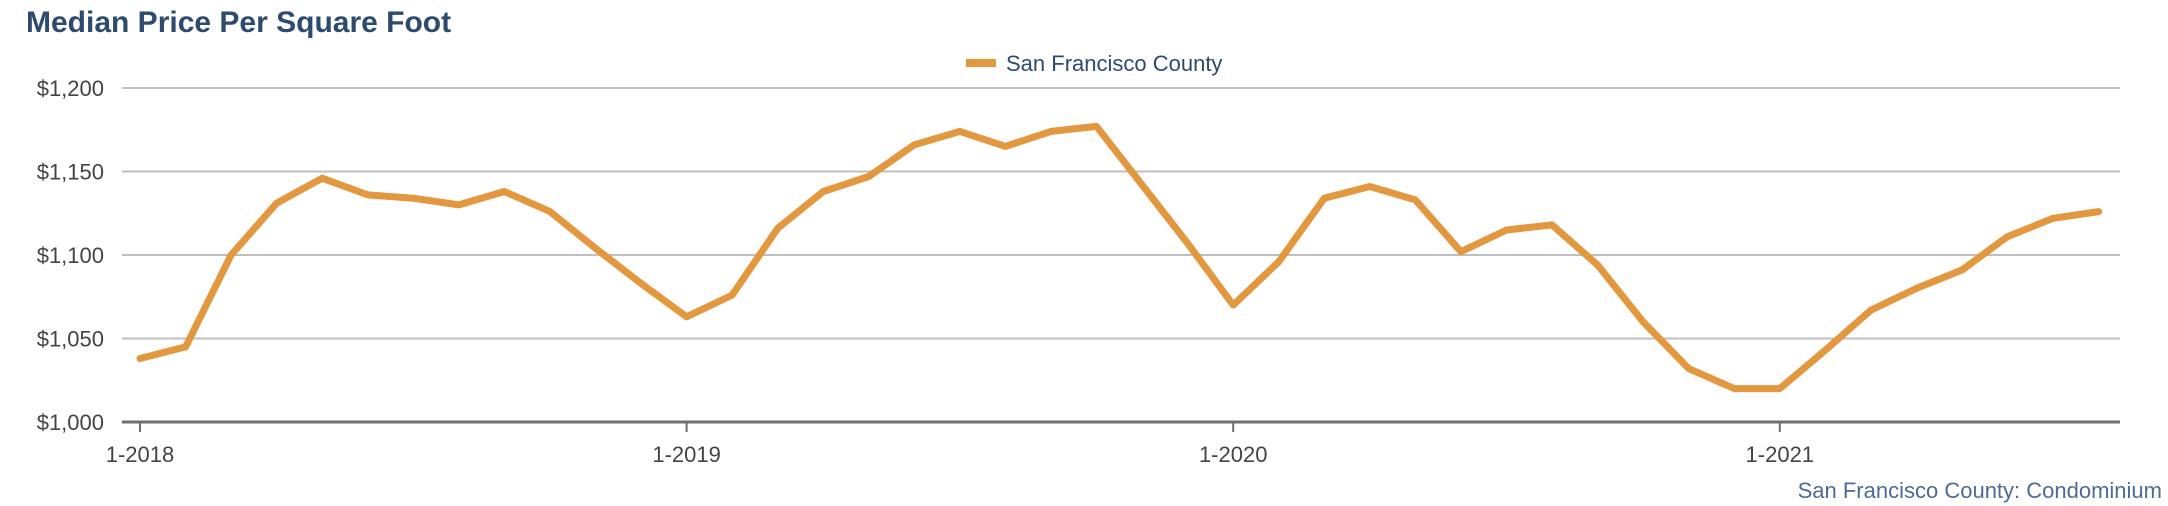 This screenshot has width=2168, height=506. What do you see at coordinates (1233, 454) in the screenshot?
I see `x-tick-label: 1-2020` at bounding box center [1233, 454].